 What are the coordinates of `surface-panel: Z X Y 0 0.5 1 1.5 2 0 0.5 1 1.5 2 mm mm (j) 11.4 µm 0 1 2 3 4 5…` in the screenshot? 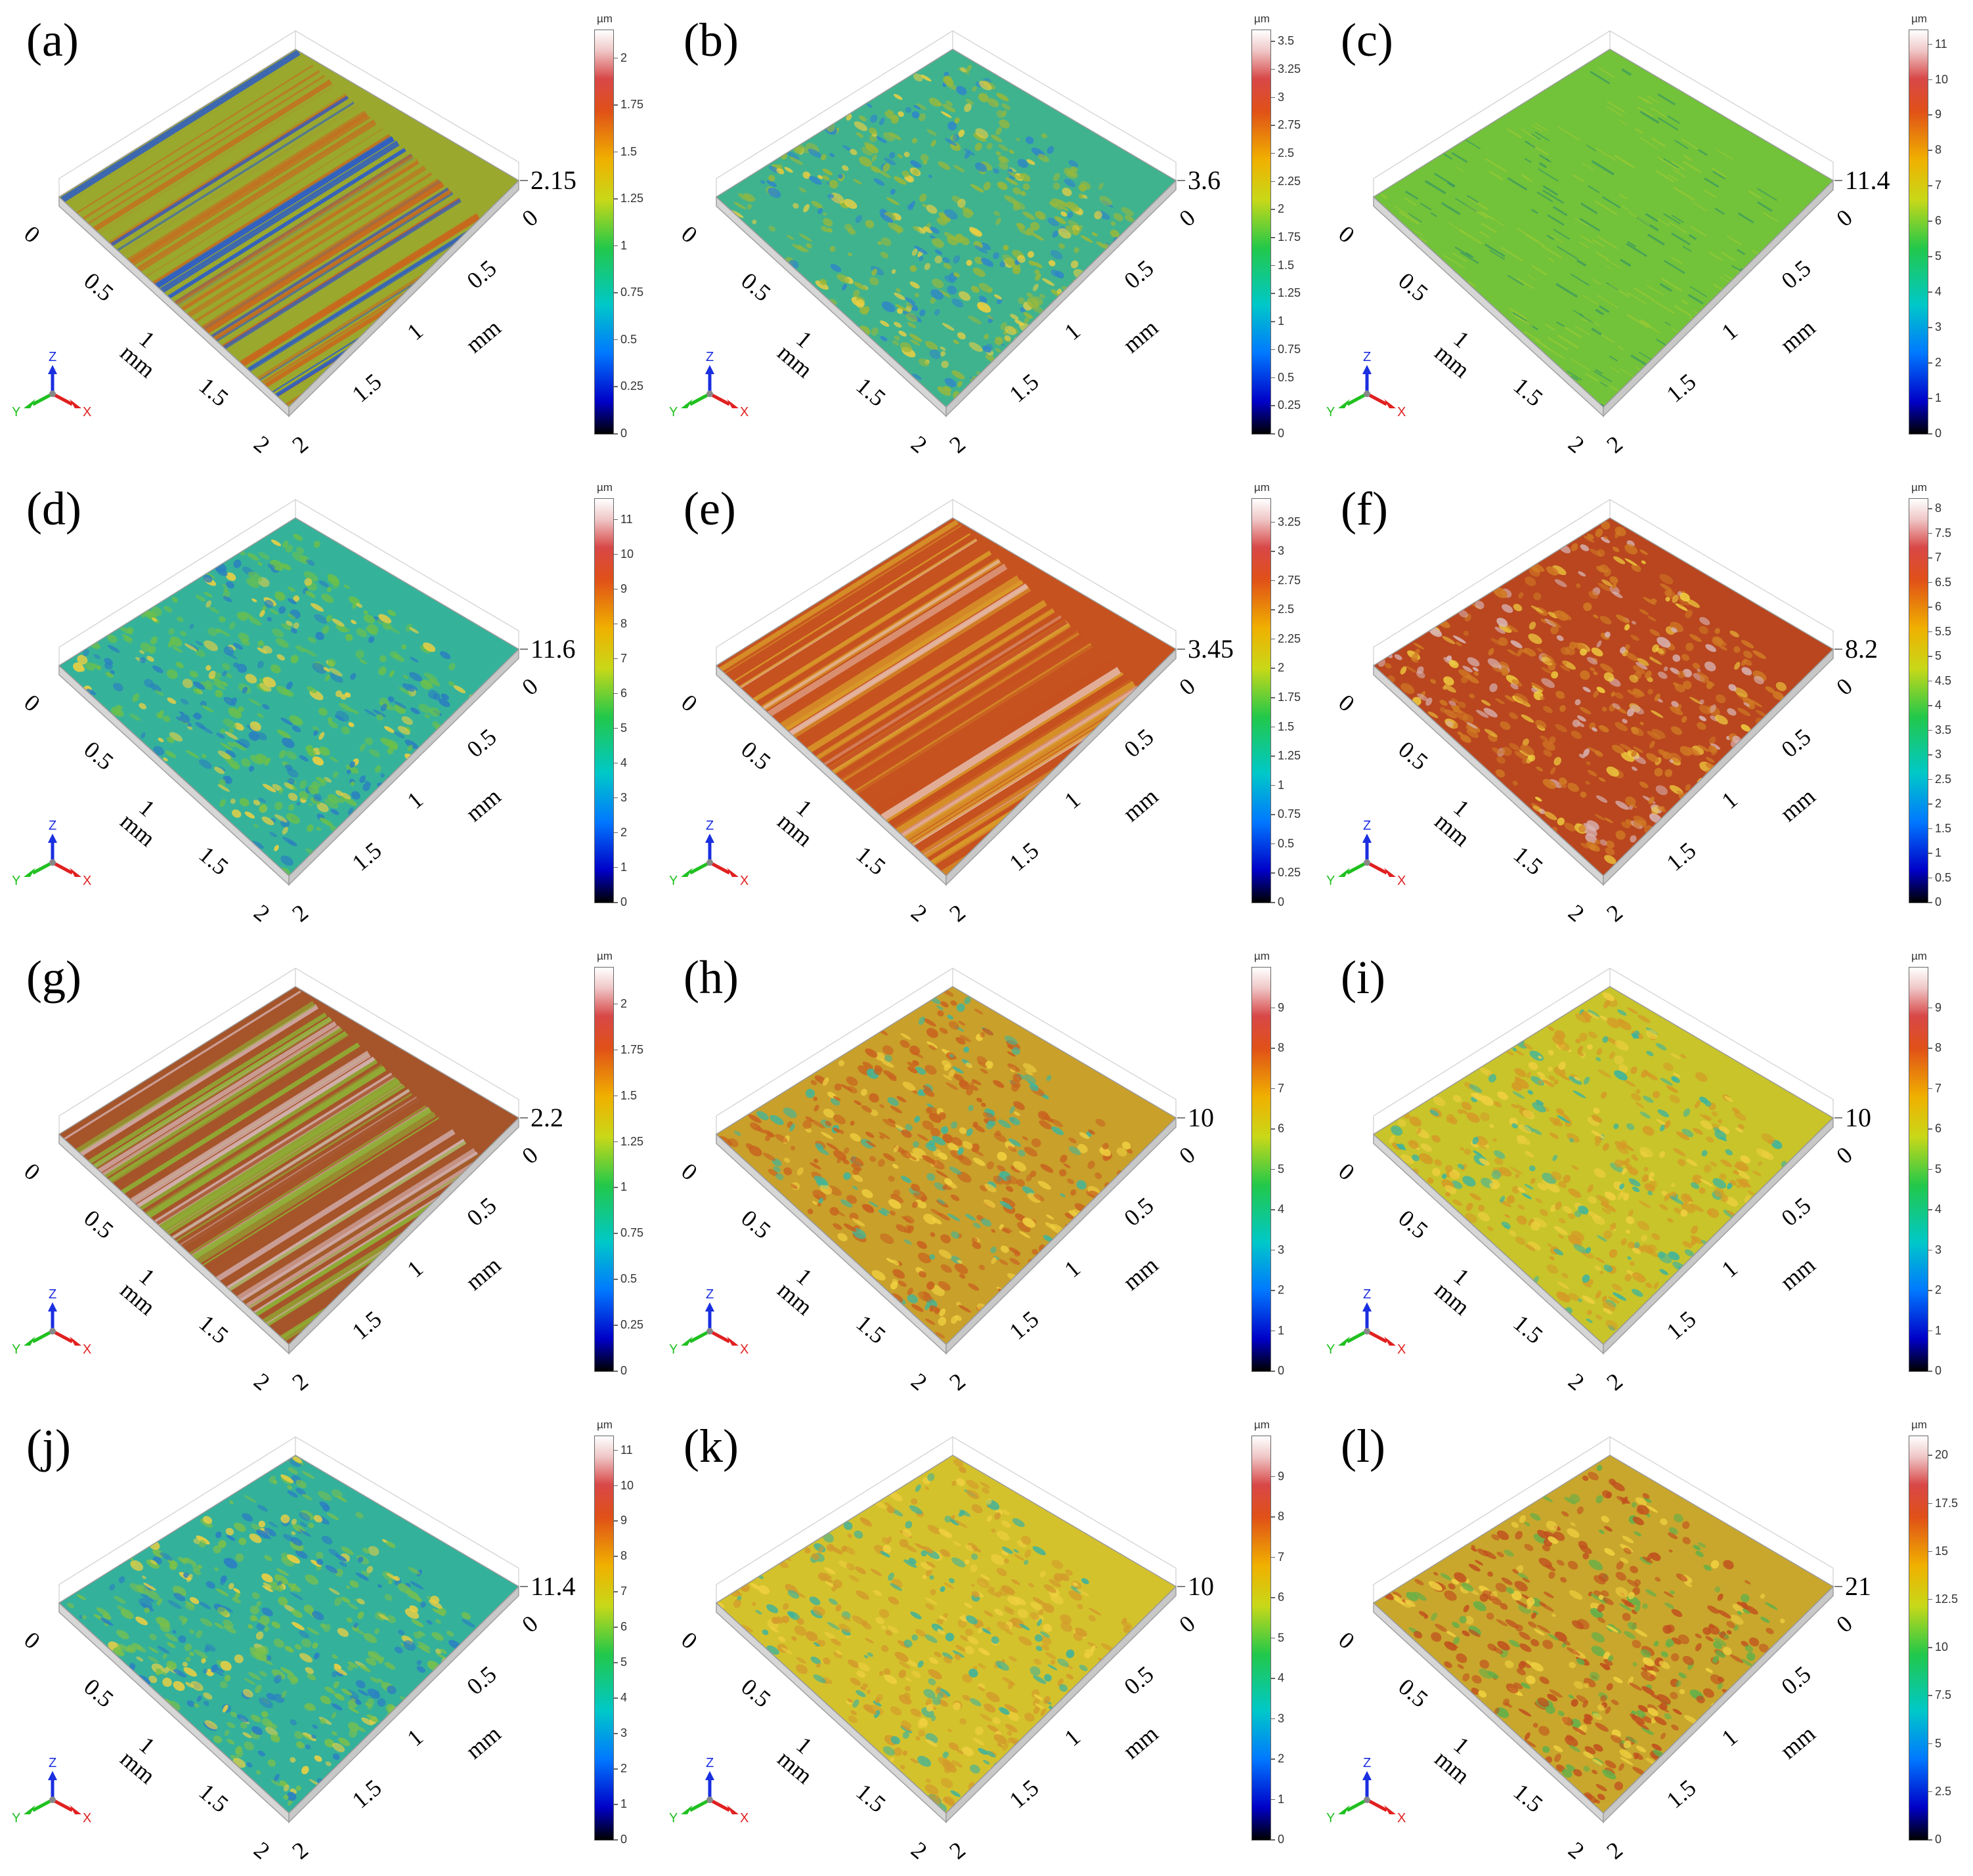 It's located at (328, 1641).